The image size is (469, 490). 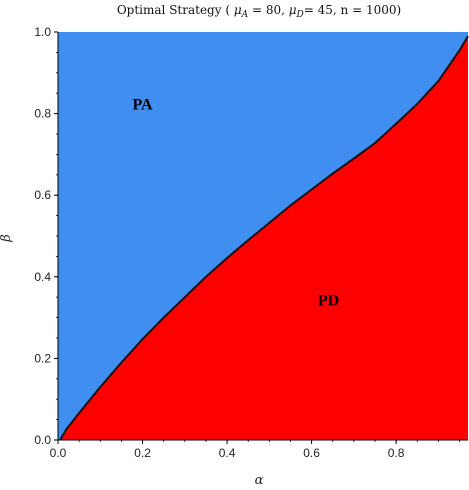 I want to click on x-axis-label: α, so click(x=259, y=480).